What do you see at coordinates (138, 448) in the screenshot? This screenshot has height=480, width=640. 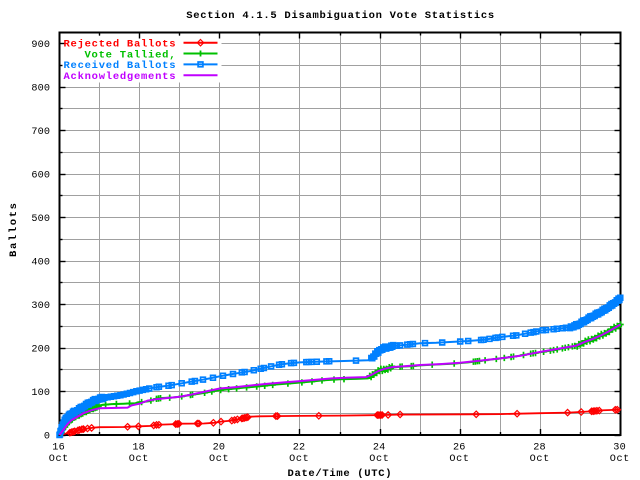 I see `svg-text: 18` at bounding box center [138, 448].